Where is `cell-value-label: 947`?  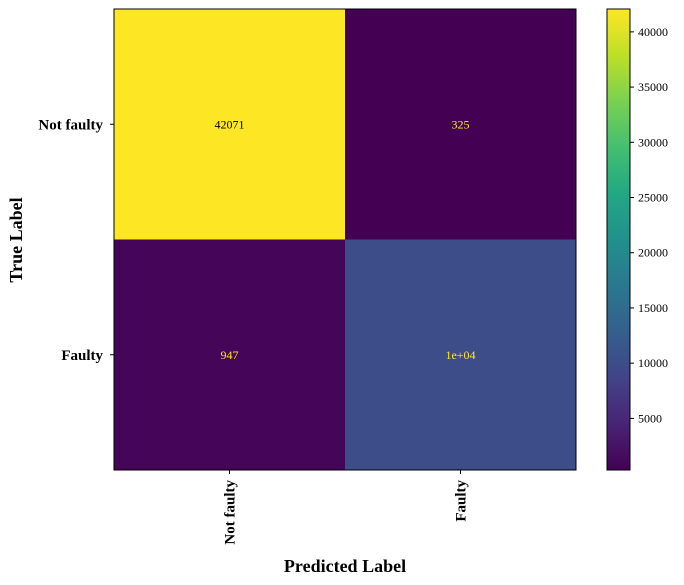 cell-value-label: 947 is located at coordinates (230, 355).